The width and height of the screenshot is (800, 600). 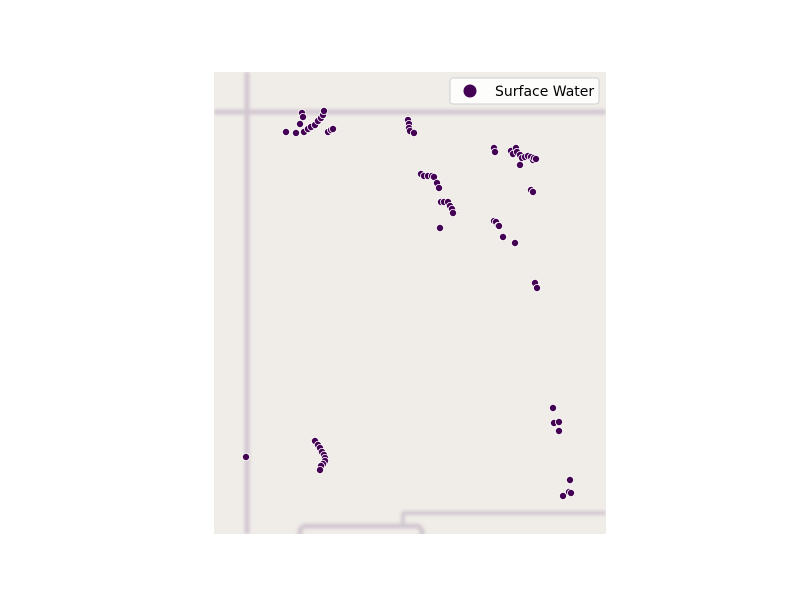 I want to click on legend-label: Surface Water, so click(x=544, y=92).